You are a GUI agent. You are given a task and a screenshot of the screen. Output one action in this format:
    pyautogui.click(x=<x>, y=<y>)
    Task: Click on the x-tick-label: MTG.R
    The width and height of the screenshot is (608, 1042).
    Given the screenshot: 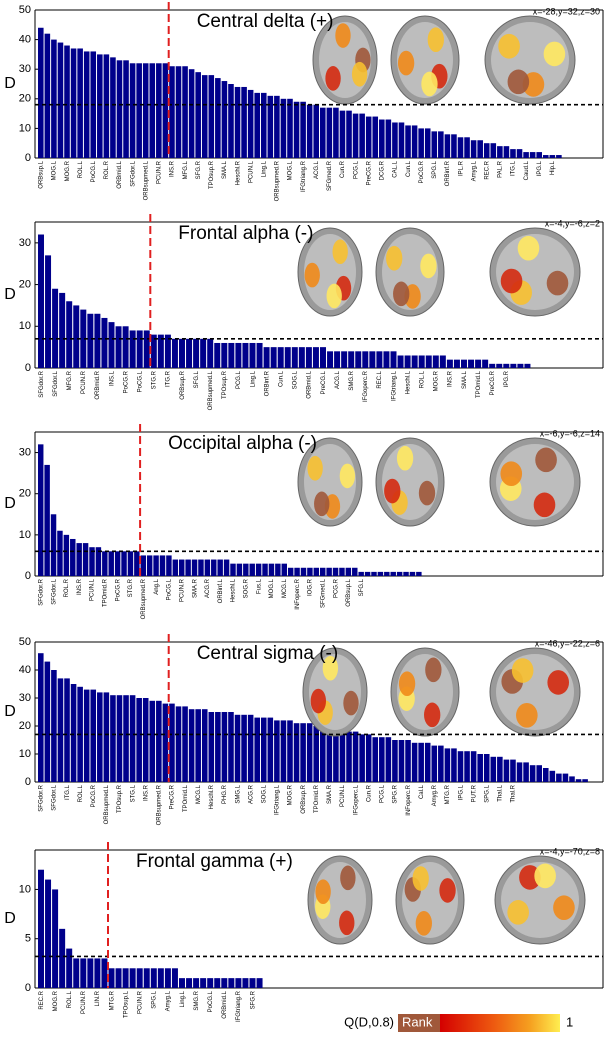 What is the action you would take?
    pyautogui.click(x=448, y=794)
    